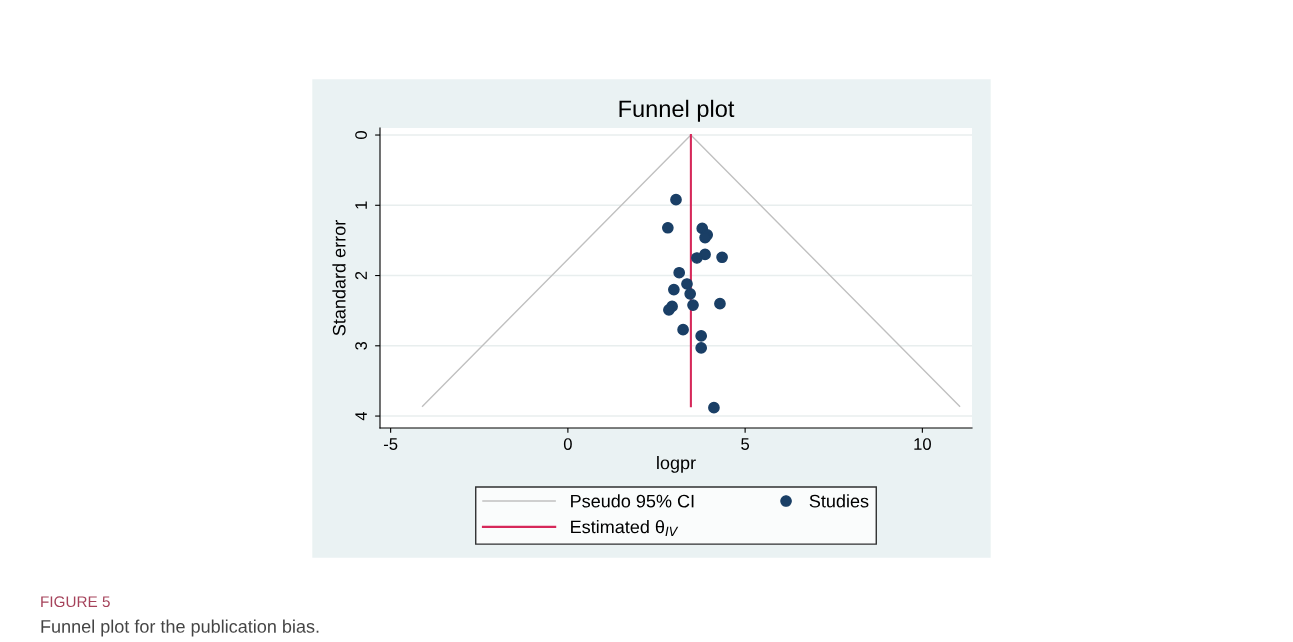  Describe the element at coordinates (839, 501) in the screenshot. I see `legend-label: Studies` at that location.